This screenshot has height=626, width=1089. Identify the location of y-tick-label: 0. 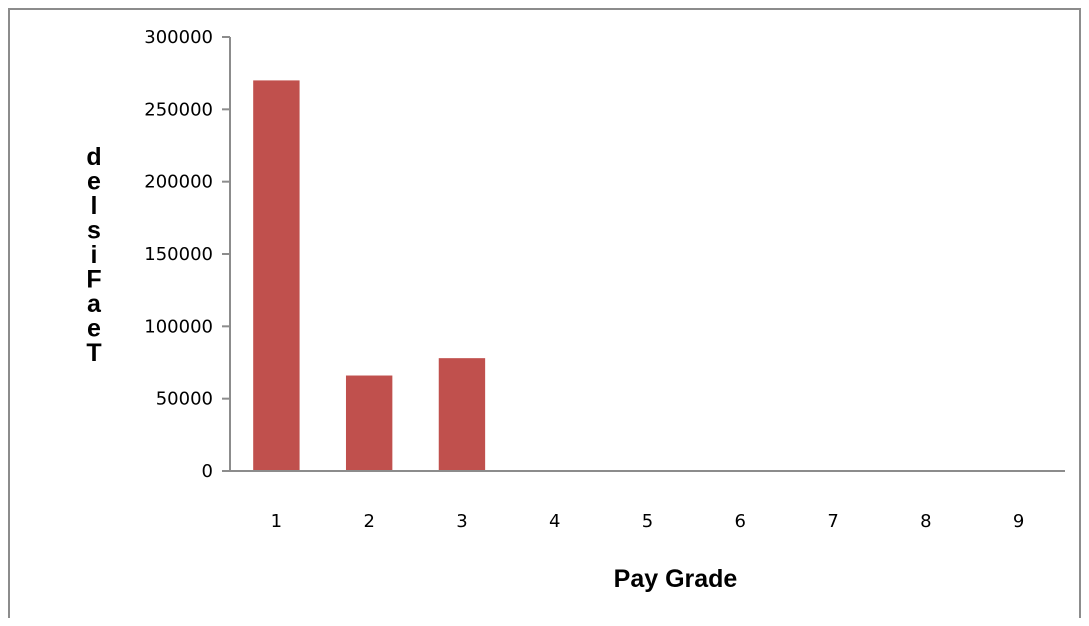
(207, 471).